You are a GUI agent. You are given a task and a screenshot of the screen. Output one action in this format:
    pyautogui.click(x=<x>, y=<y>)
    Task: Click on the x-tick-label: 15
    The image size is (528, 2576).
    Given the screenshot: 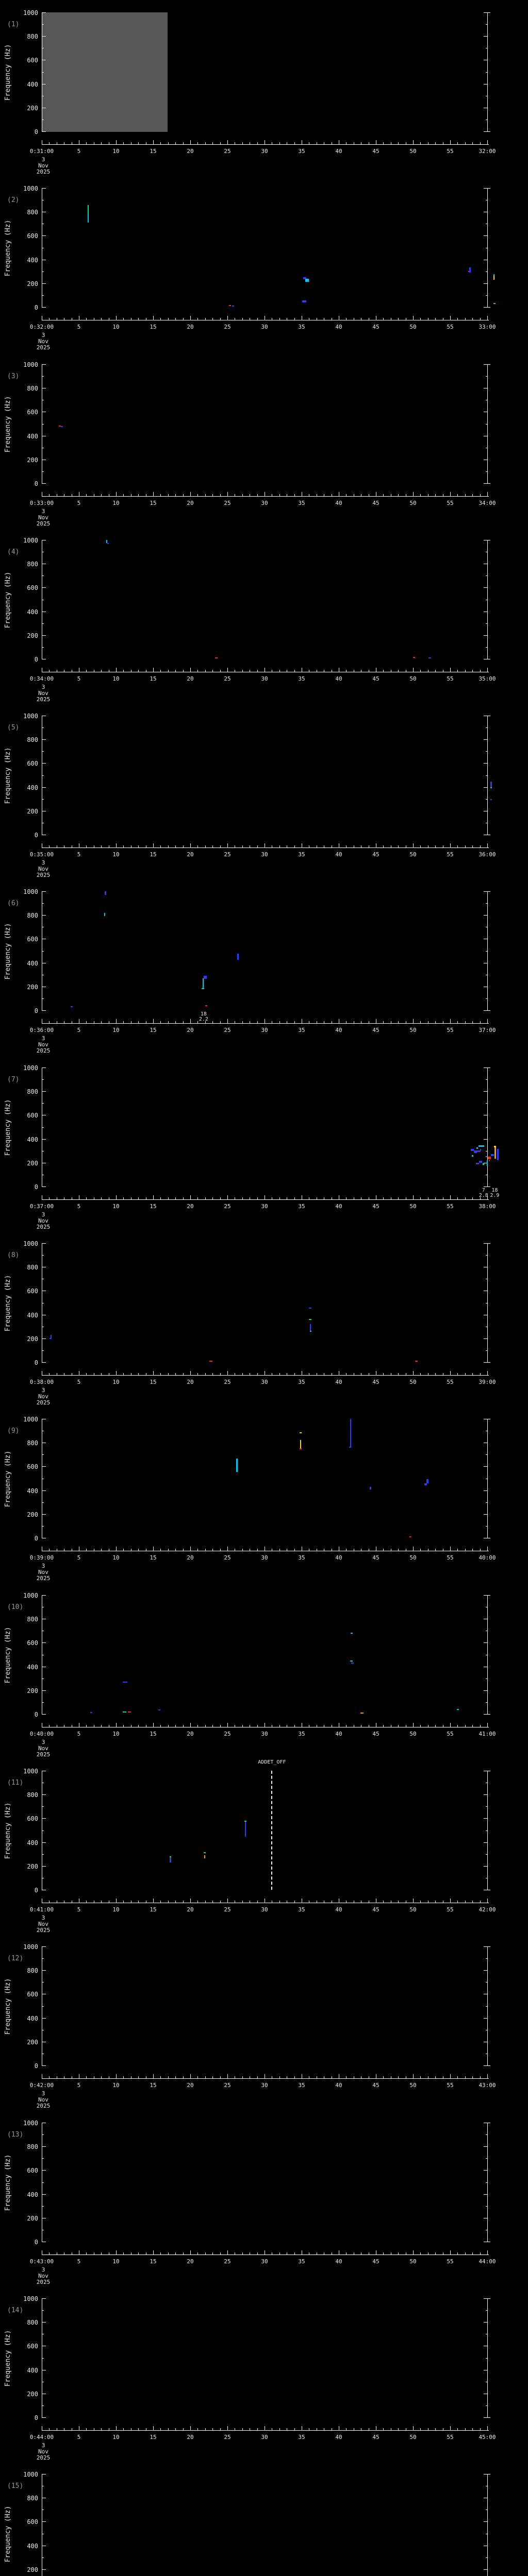 What is the action you would take?
    pyautogui.click(x=153, y=1206)
    